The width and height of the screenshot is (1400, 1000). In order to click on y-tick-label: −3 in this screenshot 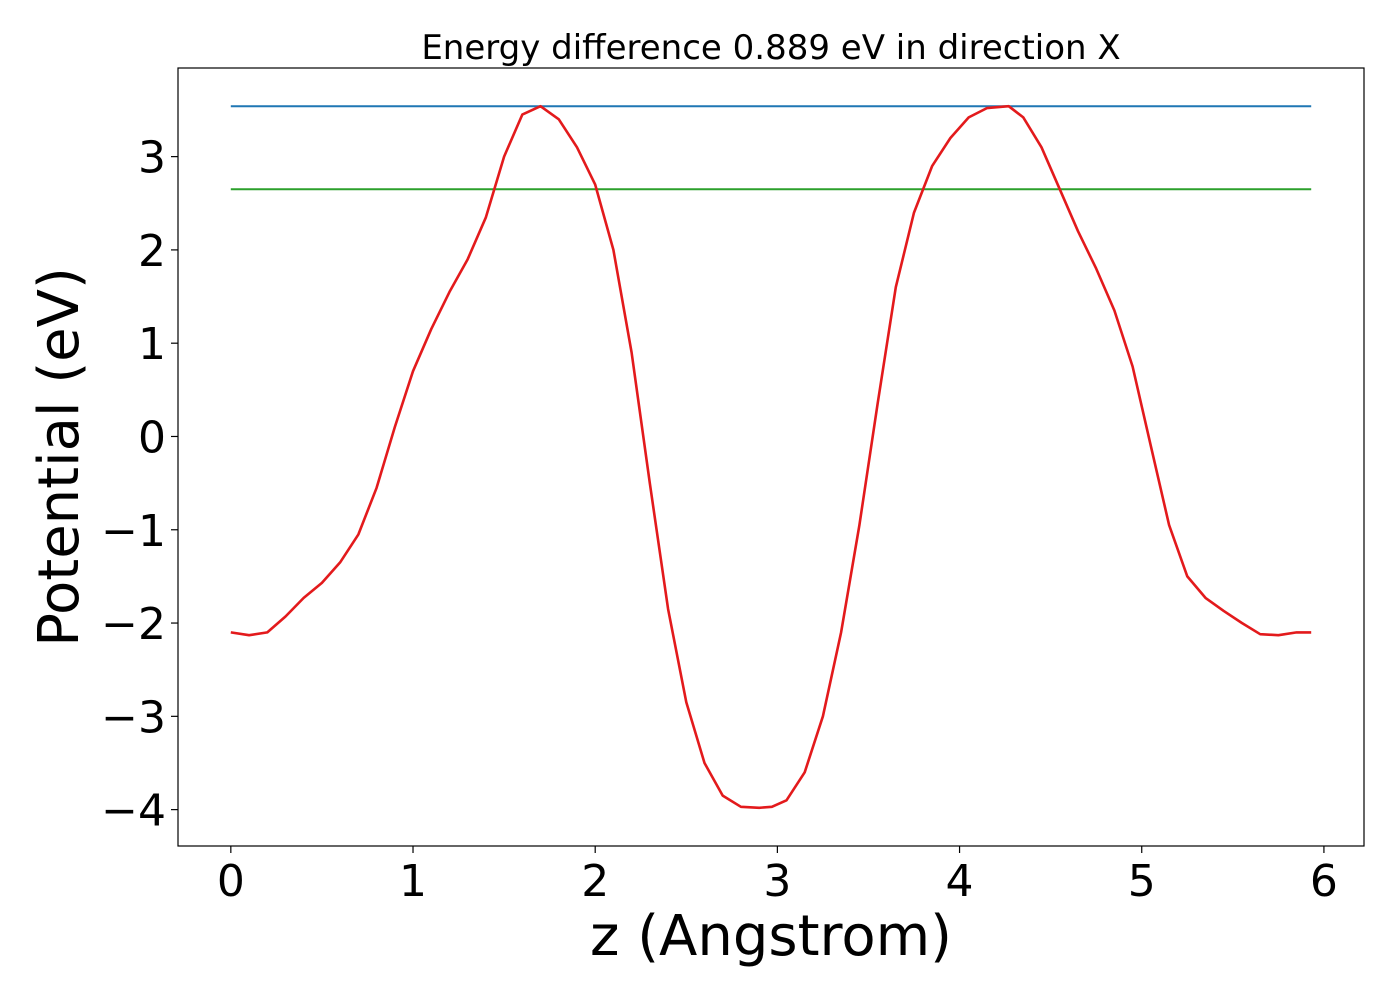, I will do `click(133, 717)`.